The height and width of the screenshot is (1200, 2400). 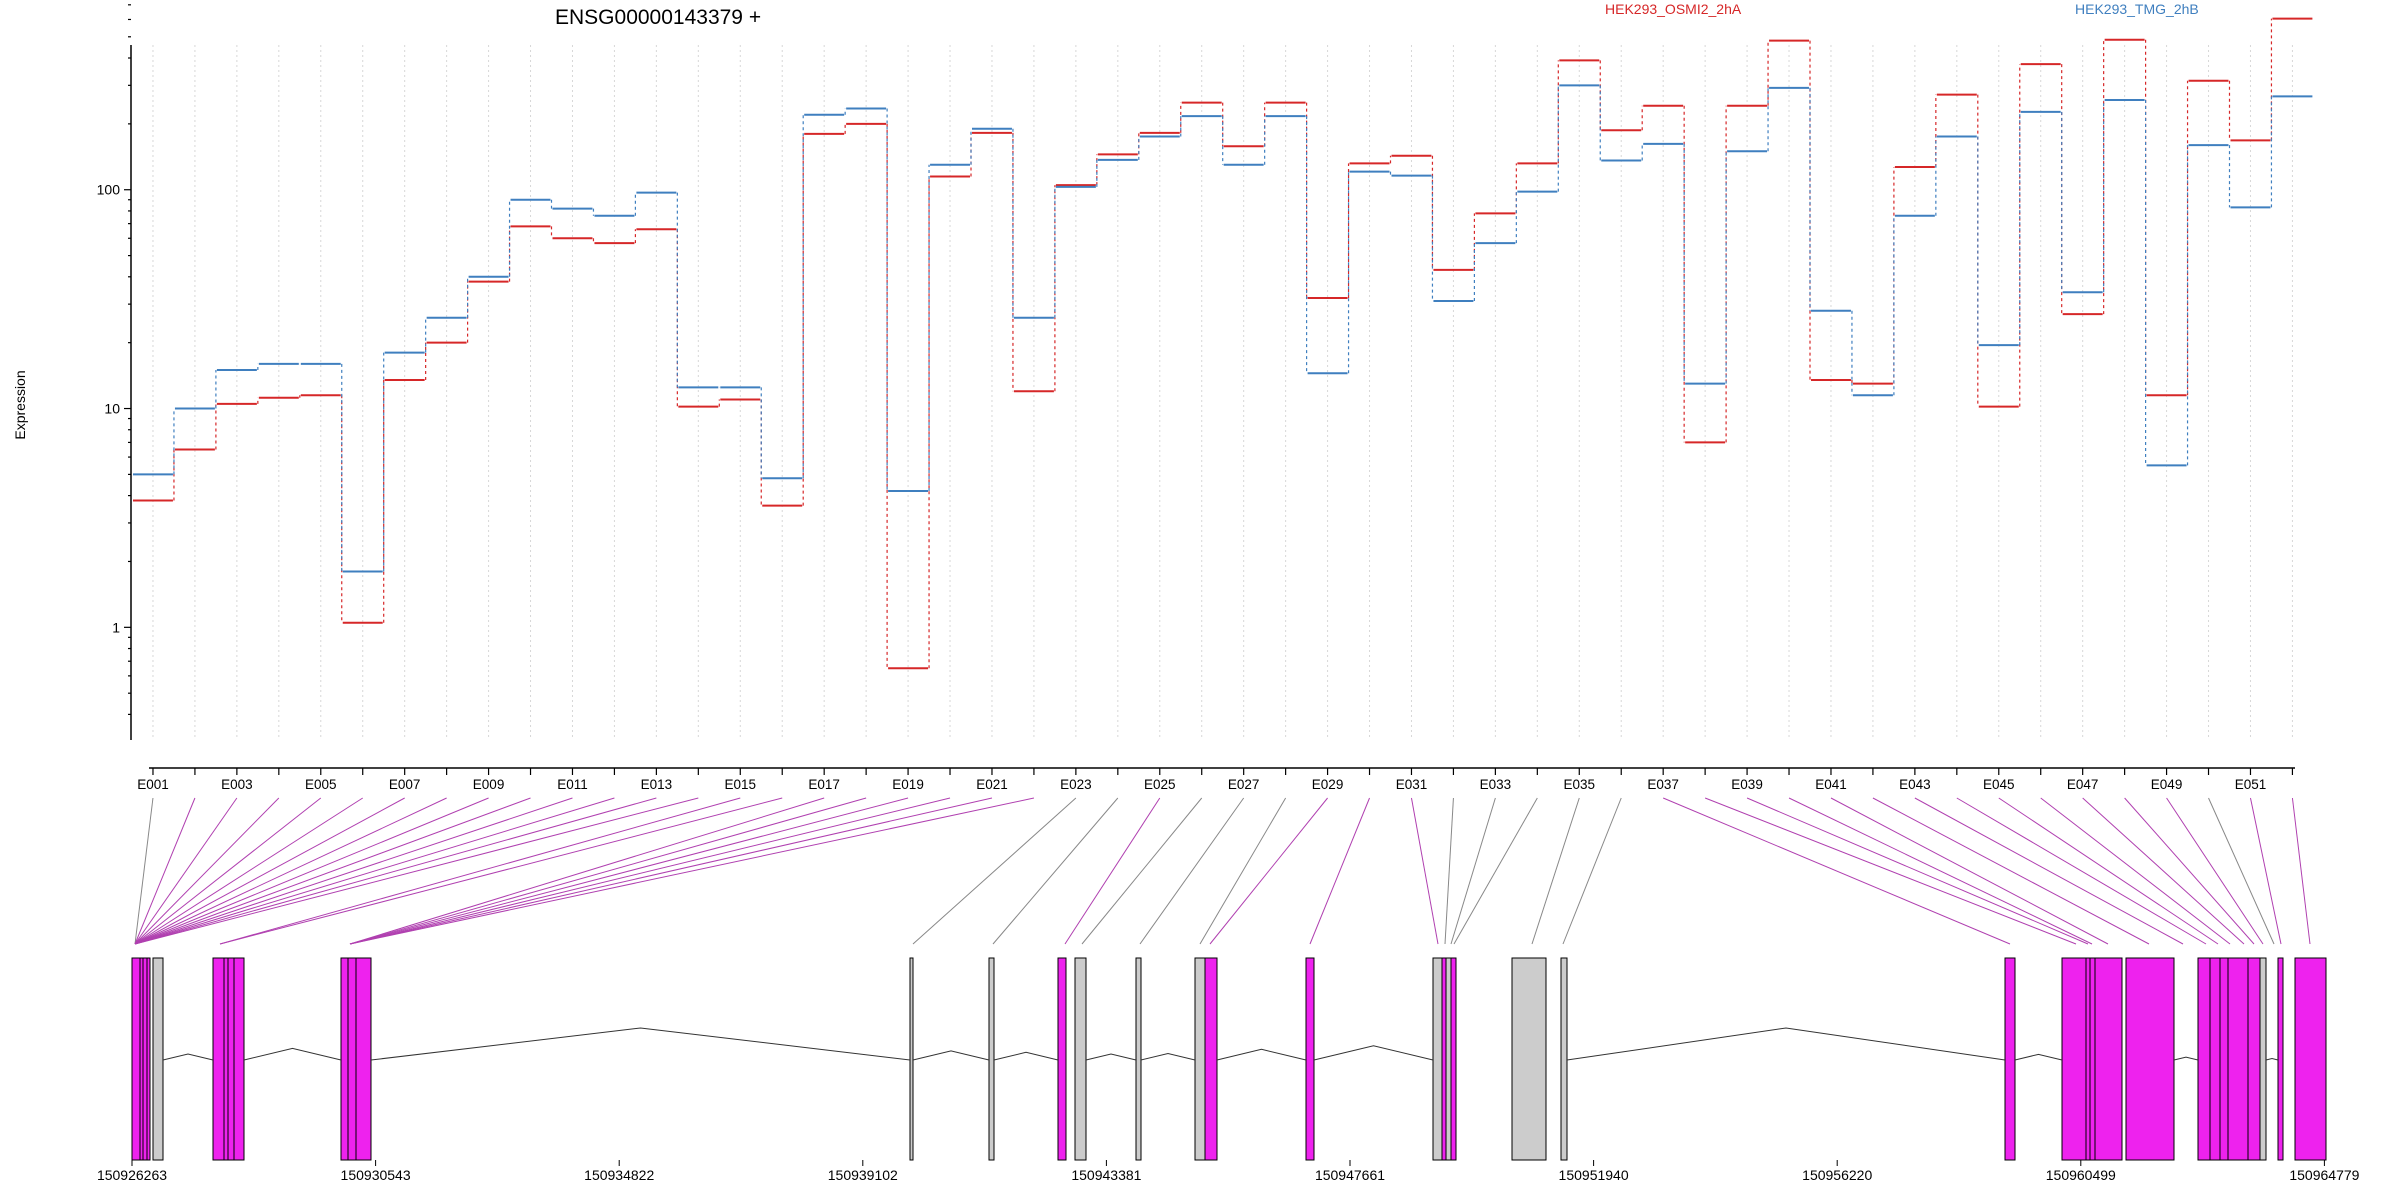 What do you see at coordinates (109, 190) in the screenshot?
I see `y-tick-label: 100` at bounding box center [109, 190].